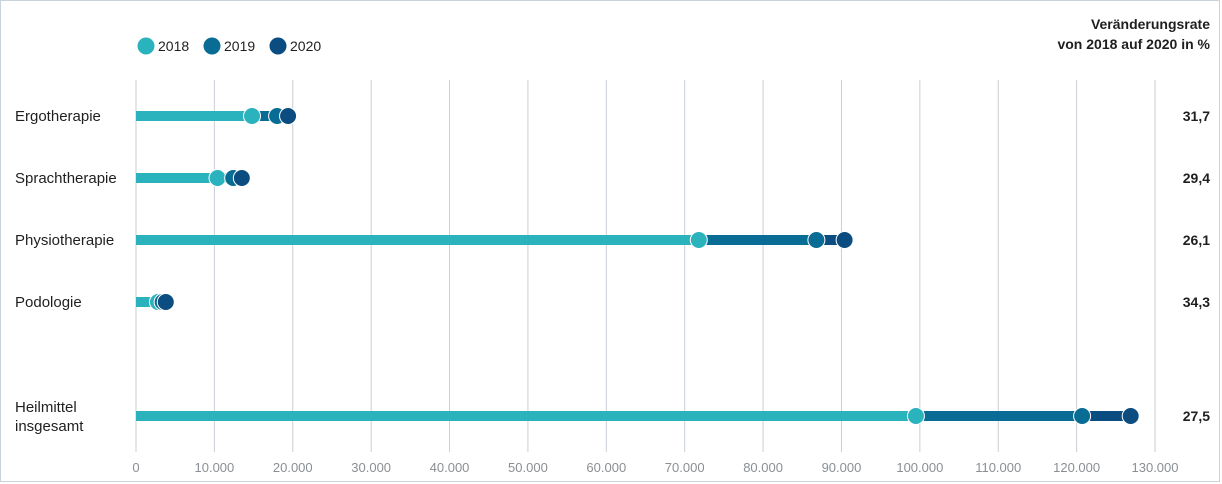  Describe the element at coordinates (239, 46) in the screenshot. I see `legend-label-2019: 2019` at that location.